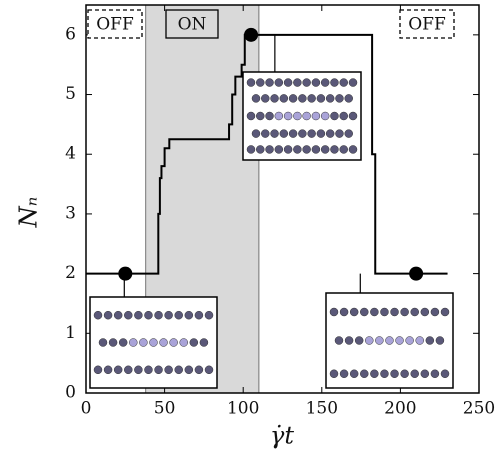 The image size is (500, 452). Describe the element at coordinates (70, 34) in the screenshot. I see `y-tick-label: 6` at that location.